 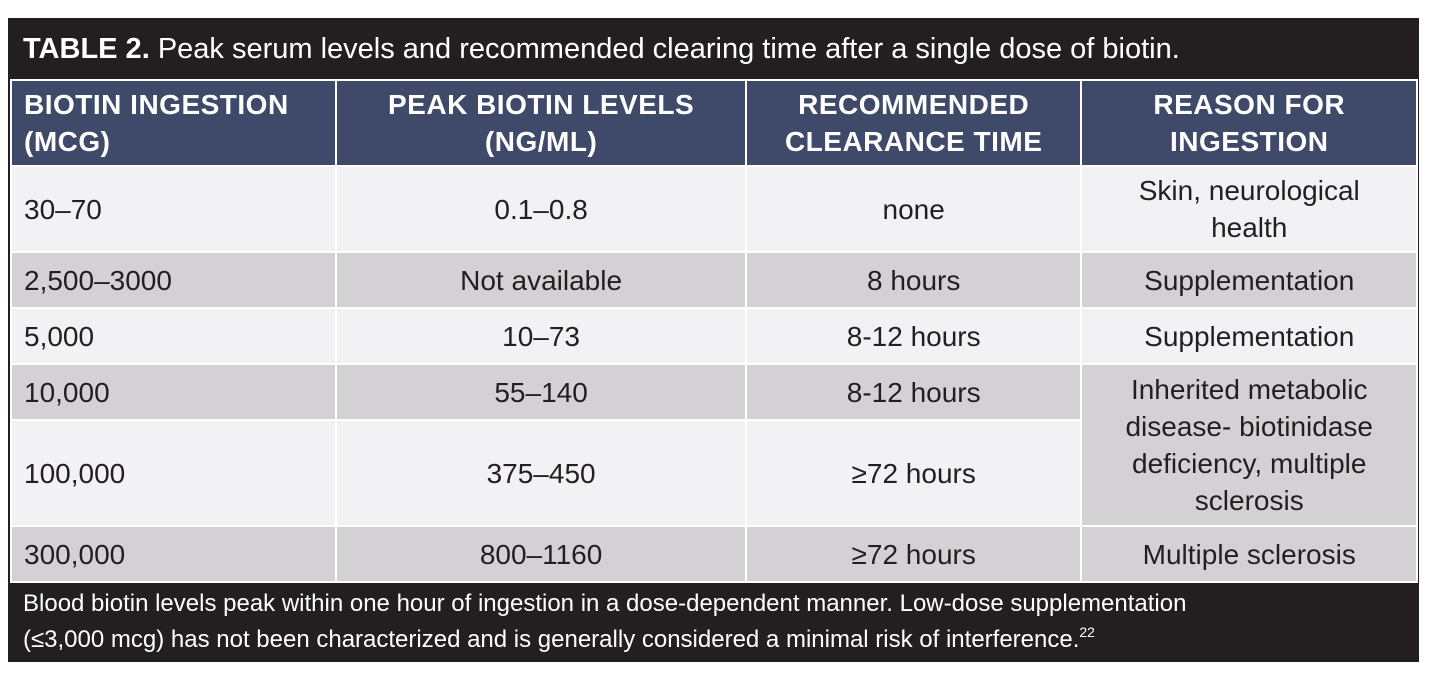 I want to click on header-biotin-ingestion: BIOTIN INGESTION (MCG), so click(x=173, y=123).